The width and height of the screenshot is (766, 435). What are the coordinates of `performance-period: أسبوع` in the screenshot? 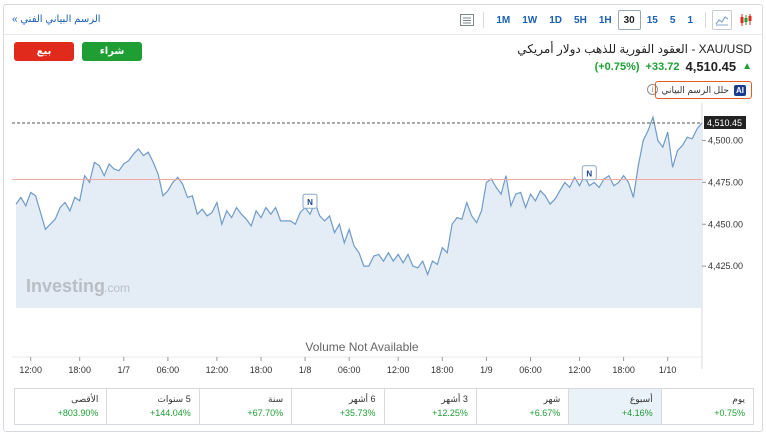 It's located at (641, 399).